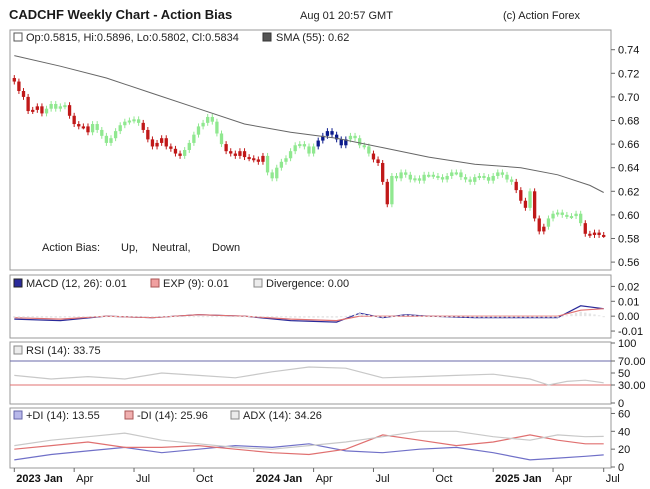 The image size is (650, 489). Describe the element at coordinates (309, 452) in the screenshot. I see `plus-di-line` at that location.